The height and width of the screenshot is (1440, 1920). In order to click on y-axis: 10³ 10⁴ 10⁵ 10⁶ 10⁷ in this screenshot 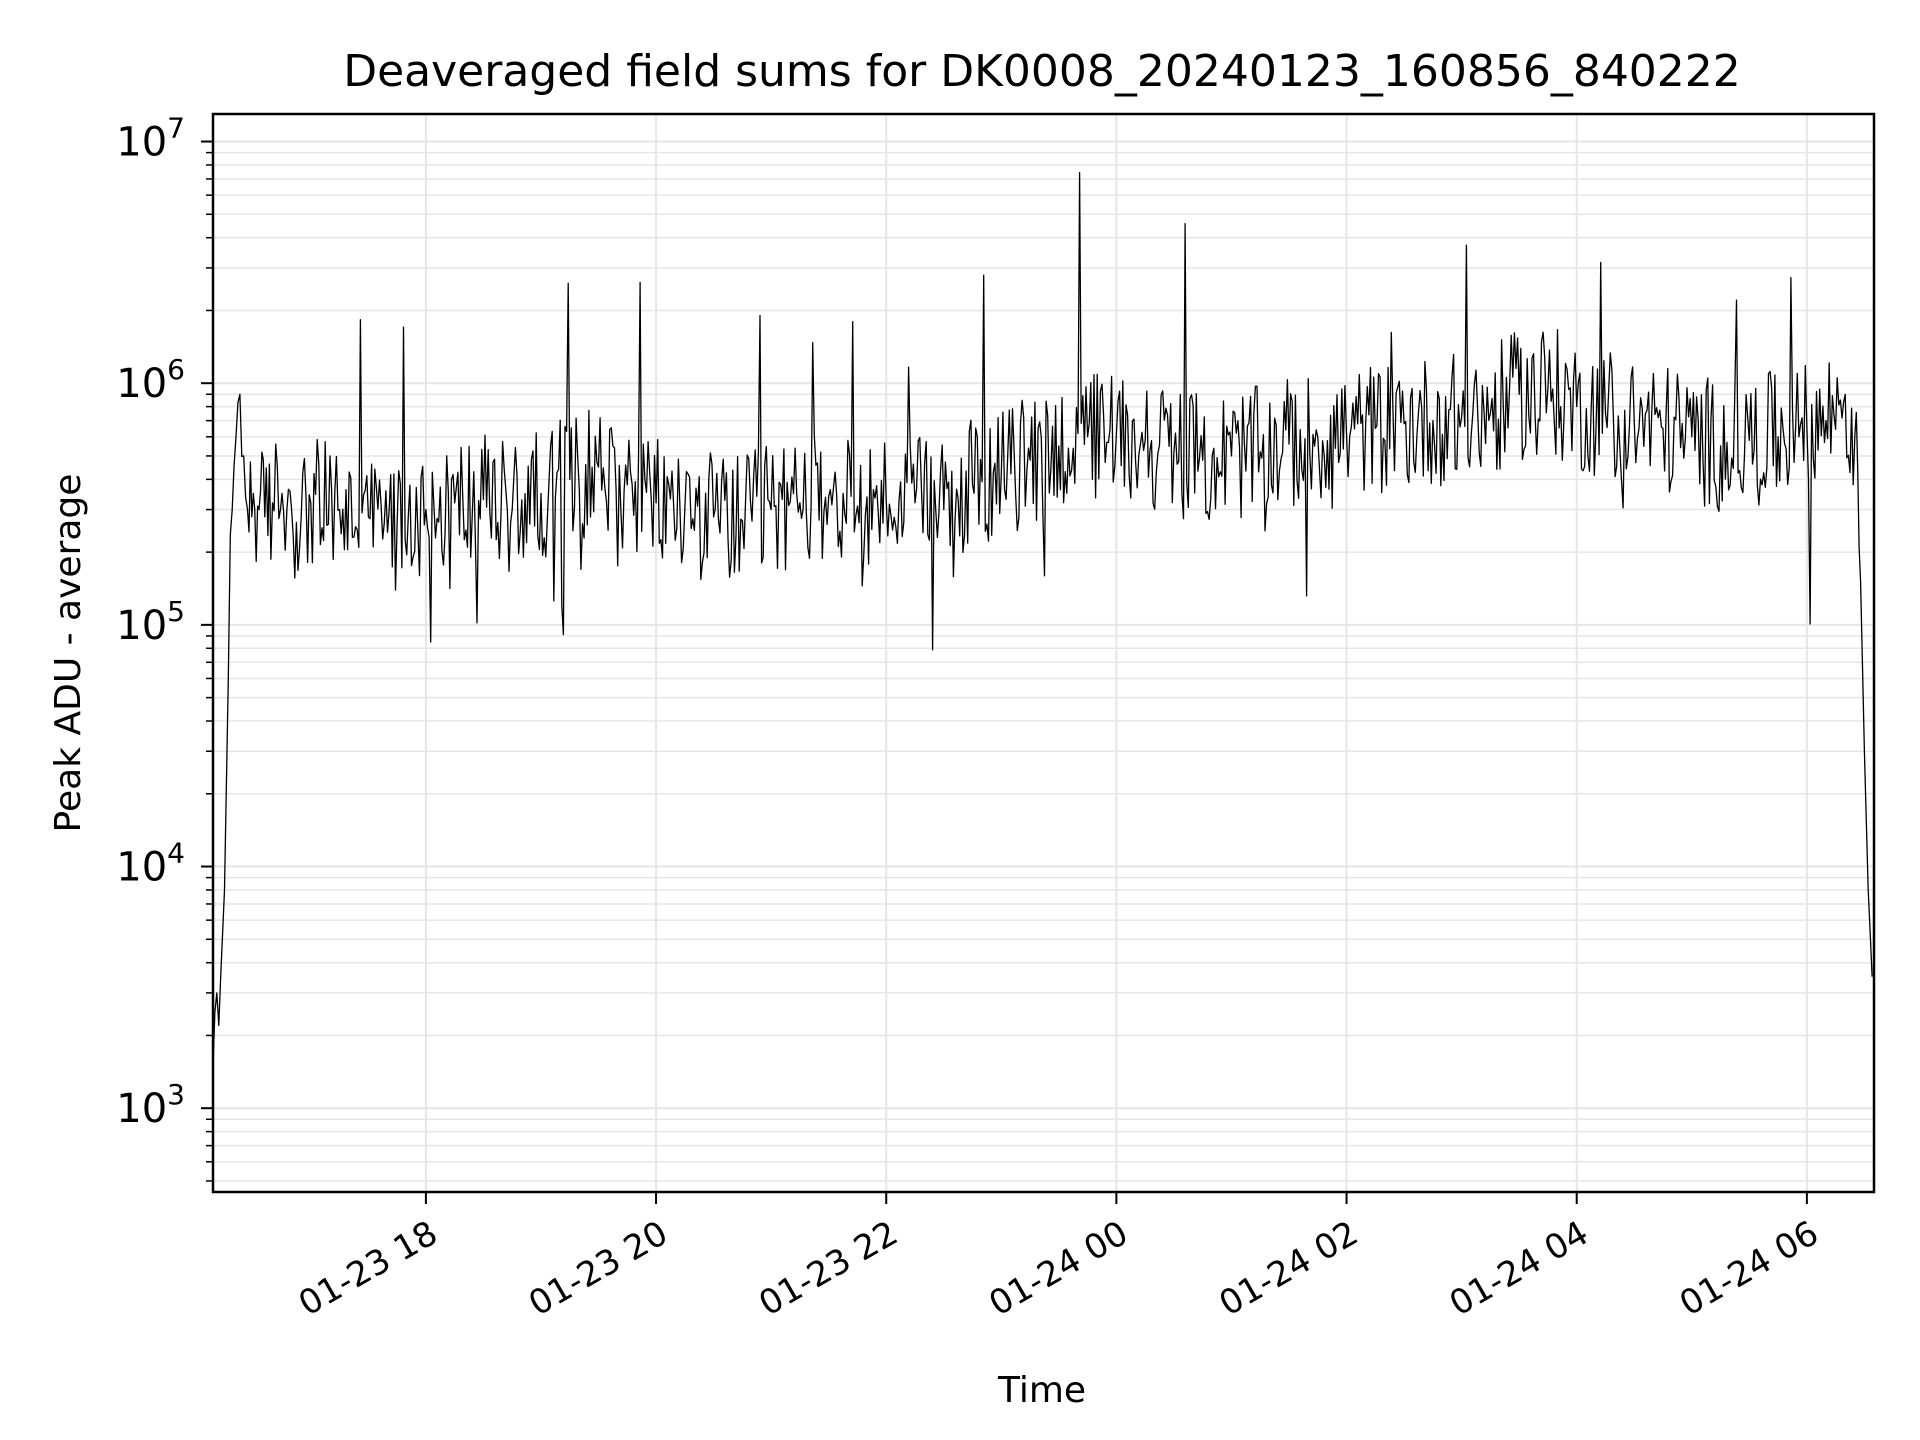, I will do `click(164, 647)`.